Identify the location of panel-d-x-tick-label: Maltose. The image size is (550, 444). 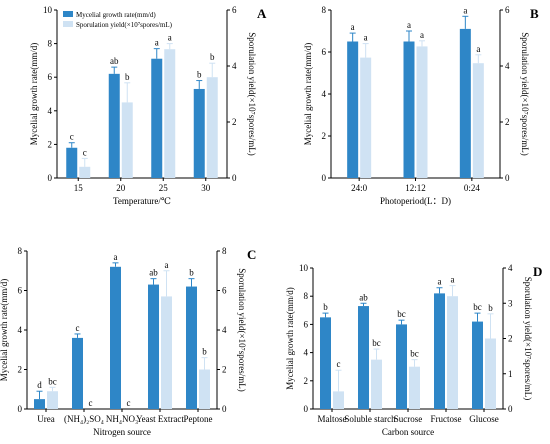
(332, 419).